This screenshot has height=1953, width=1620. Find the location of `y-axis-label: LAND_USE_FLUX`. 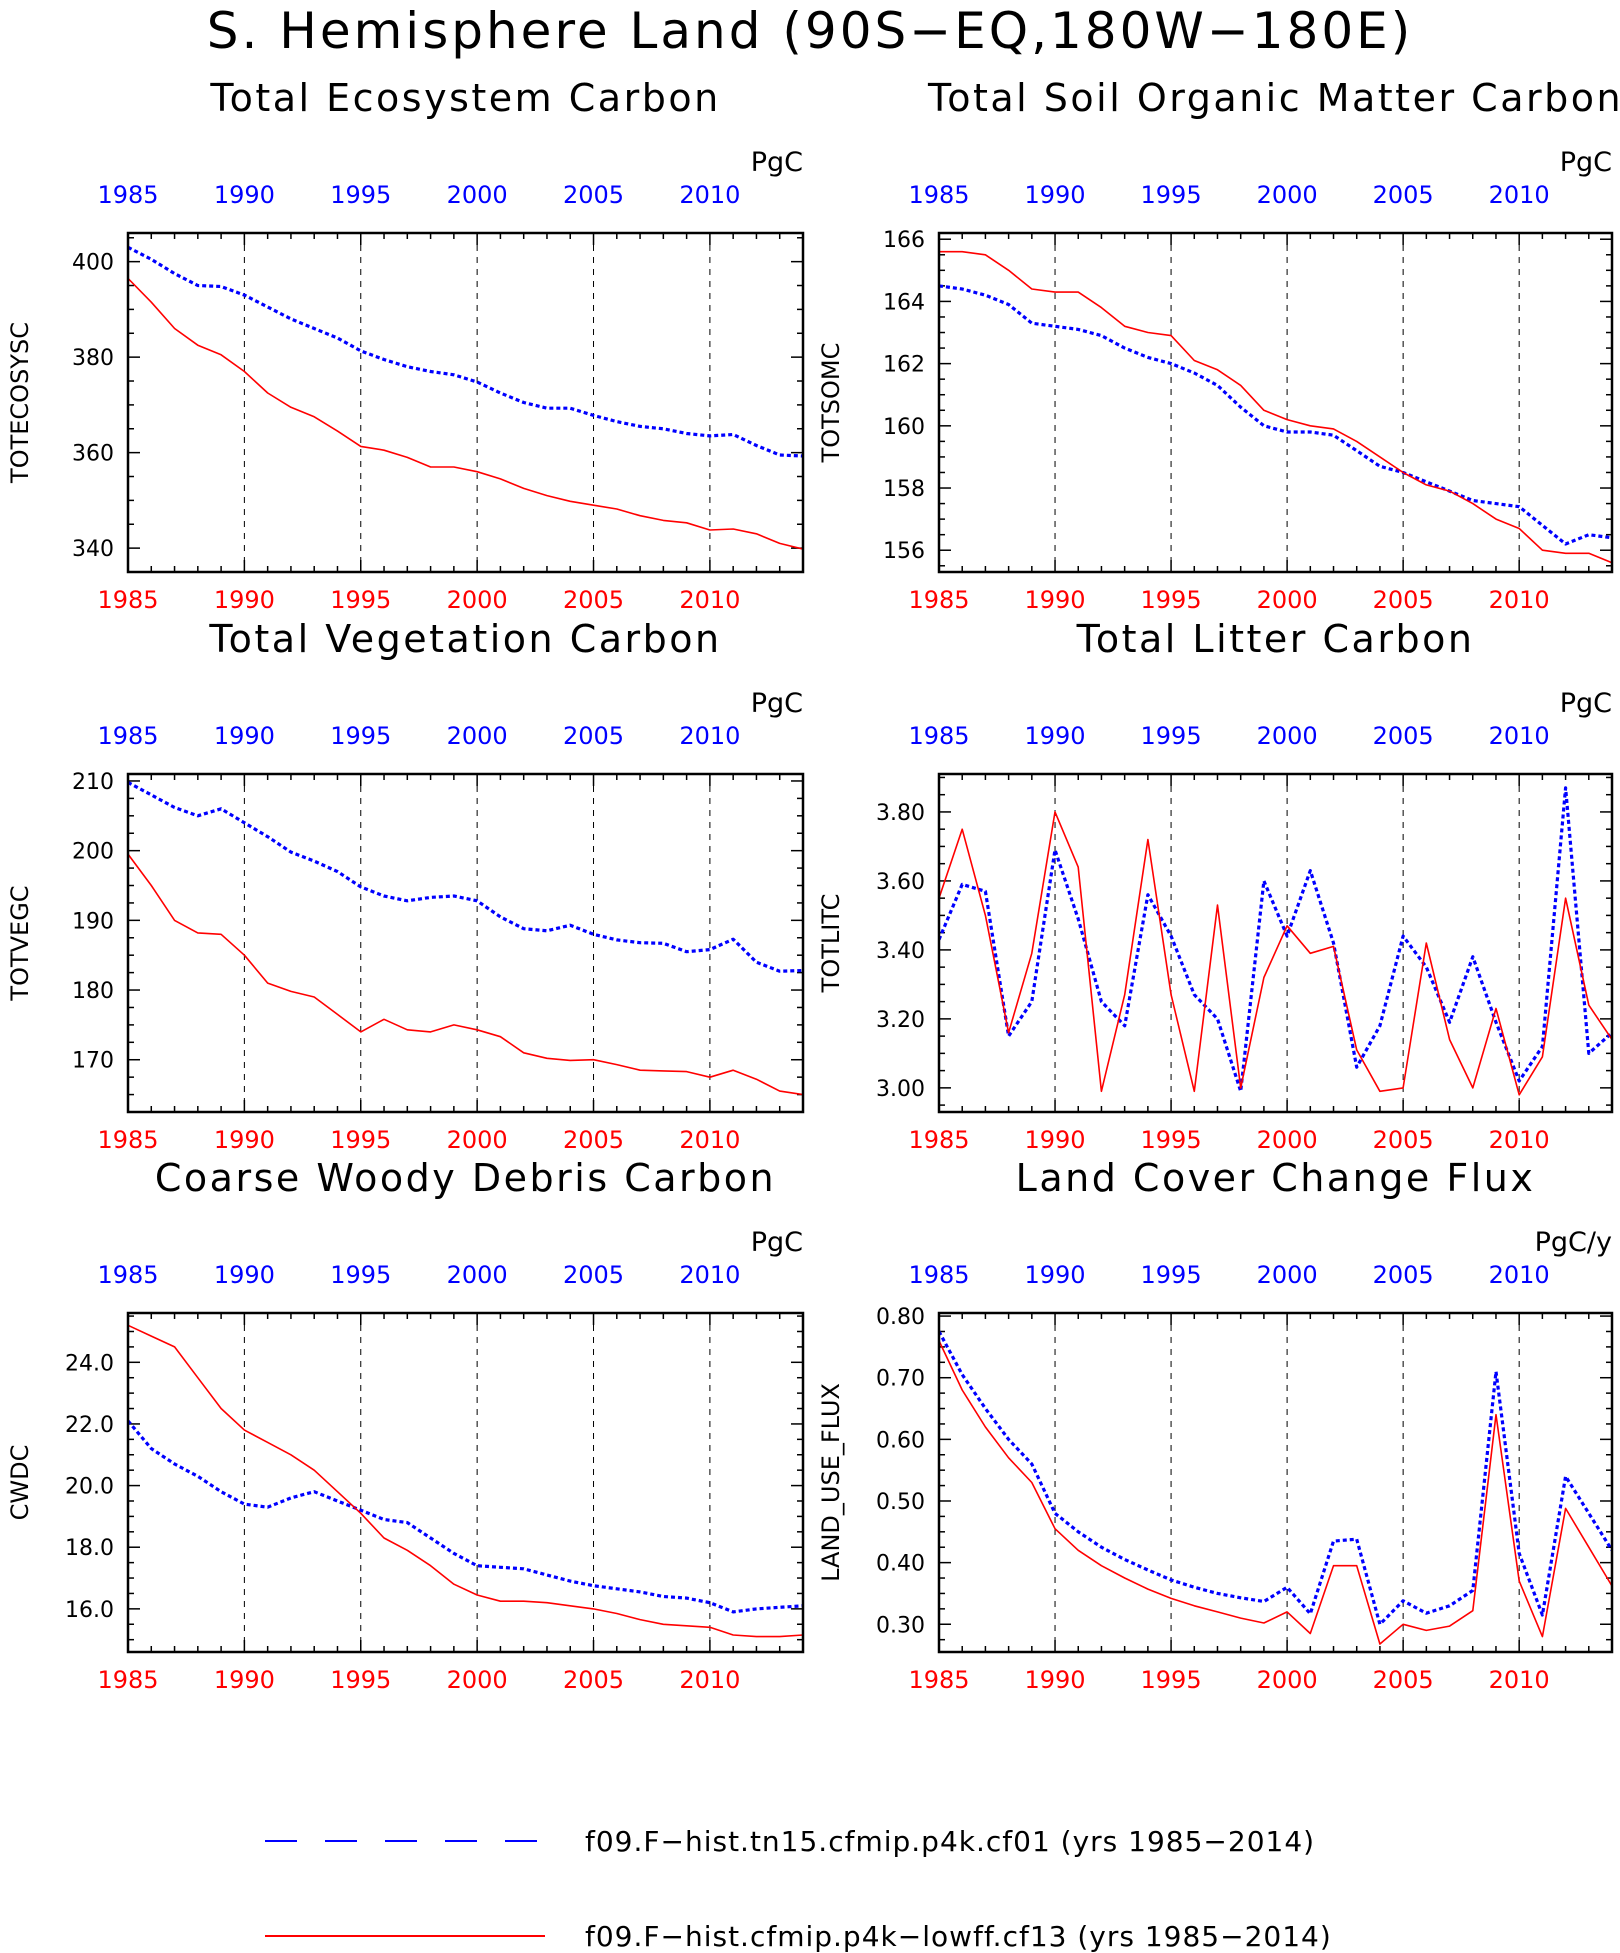

y-axis-label: LAND_USE_FLUX is located at coordinates (831, 1482).